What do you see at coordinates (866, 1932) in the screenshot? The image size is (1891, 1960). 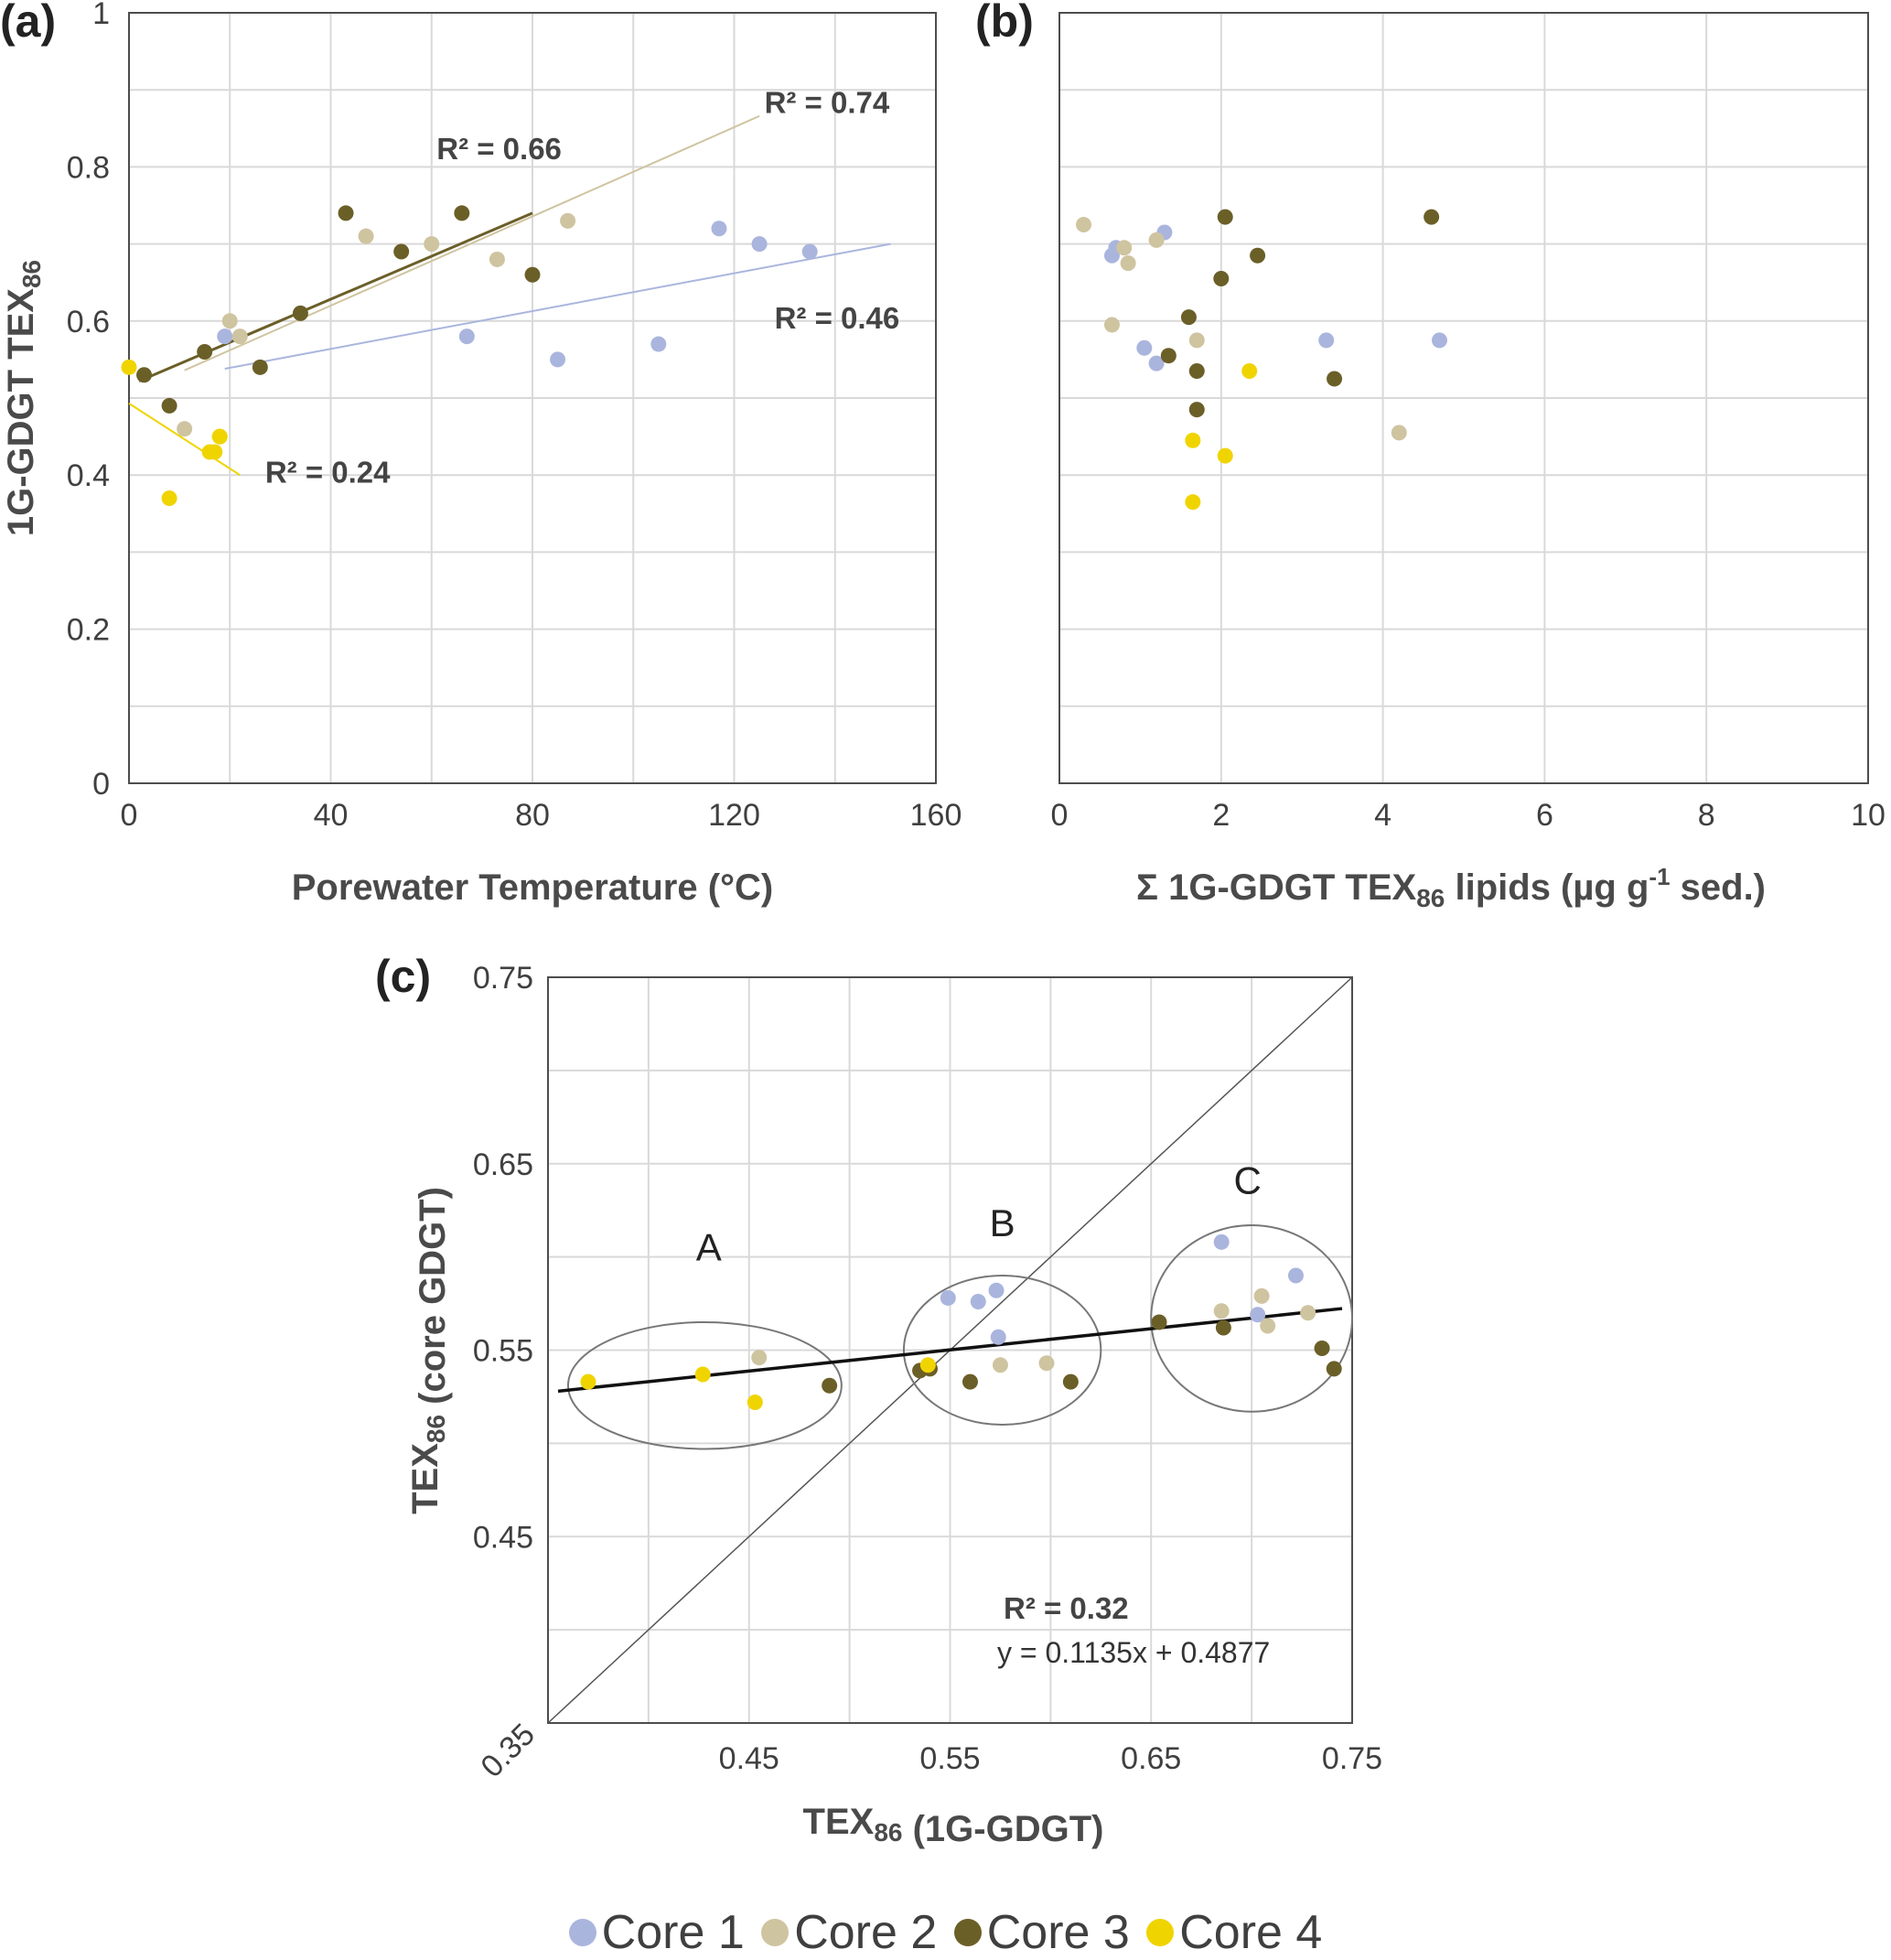 I see `legend-label-core2: Core 2` at bounding box center [866, 1932].